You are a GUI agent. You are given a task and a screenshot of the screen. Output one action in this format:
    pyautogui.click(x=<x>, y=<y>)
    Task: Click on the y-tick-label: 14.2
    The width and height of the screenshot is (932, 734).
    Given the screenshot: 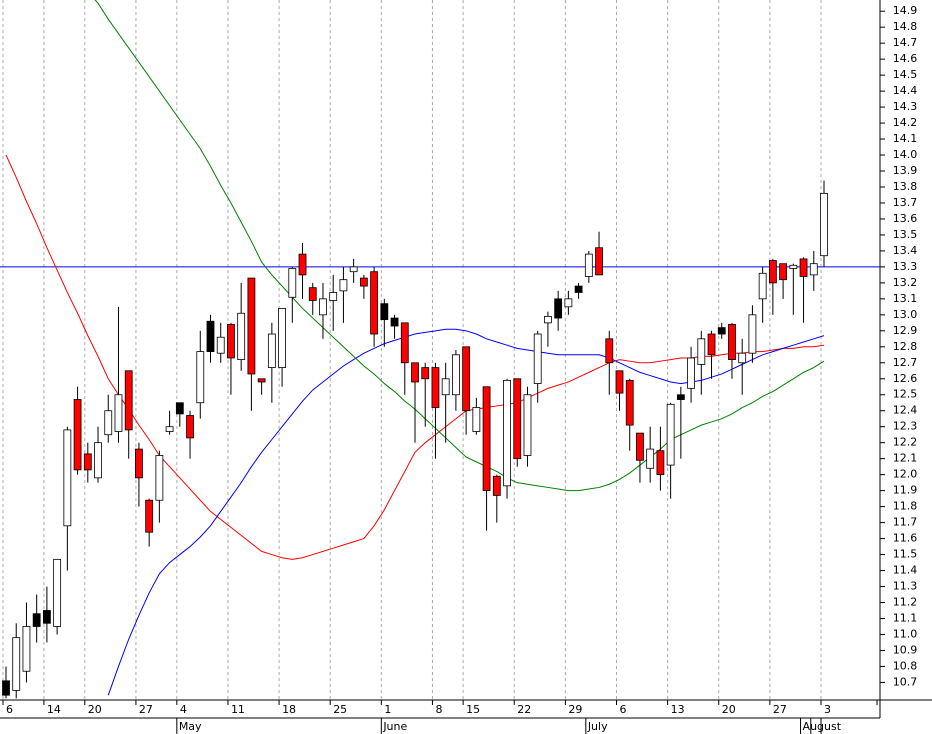 What is the action you would take?
    pyautogui.click(x=905, y=122)
    